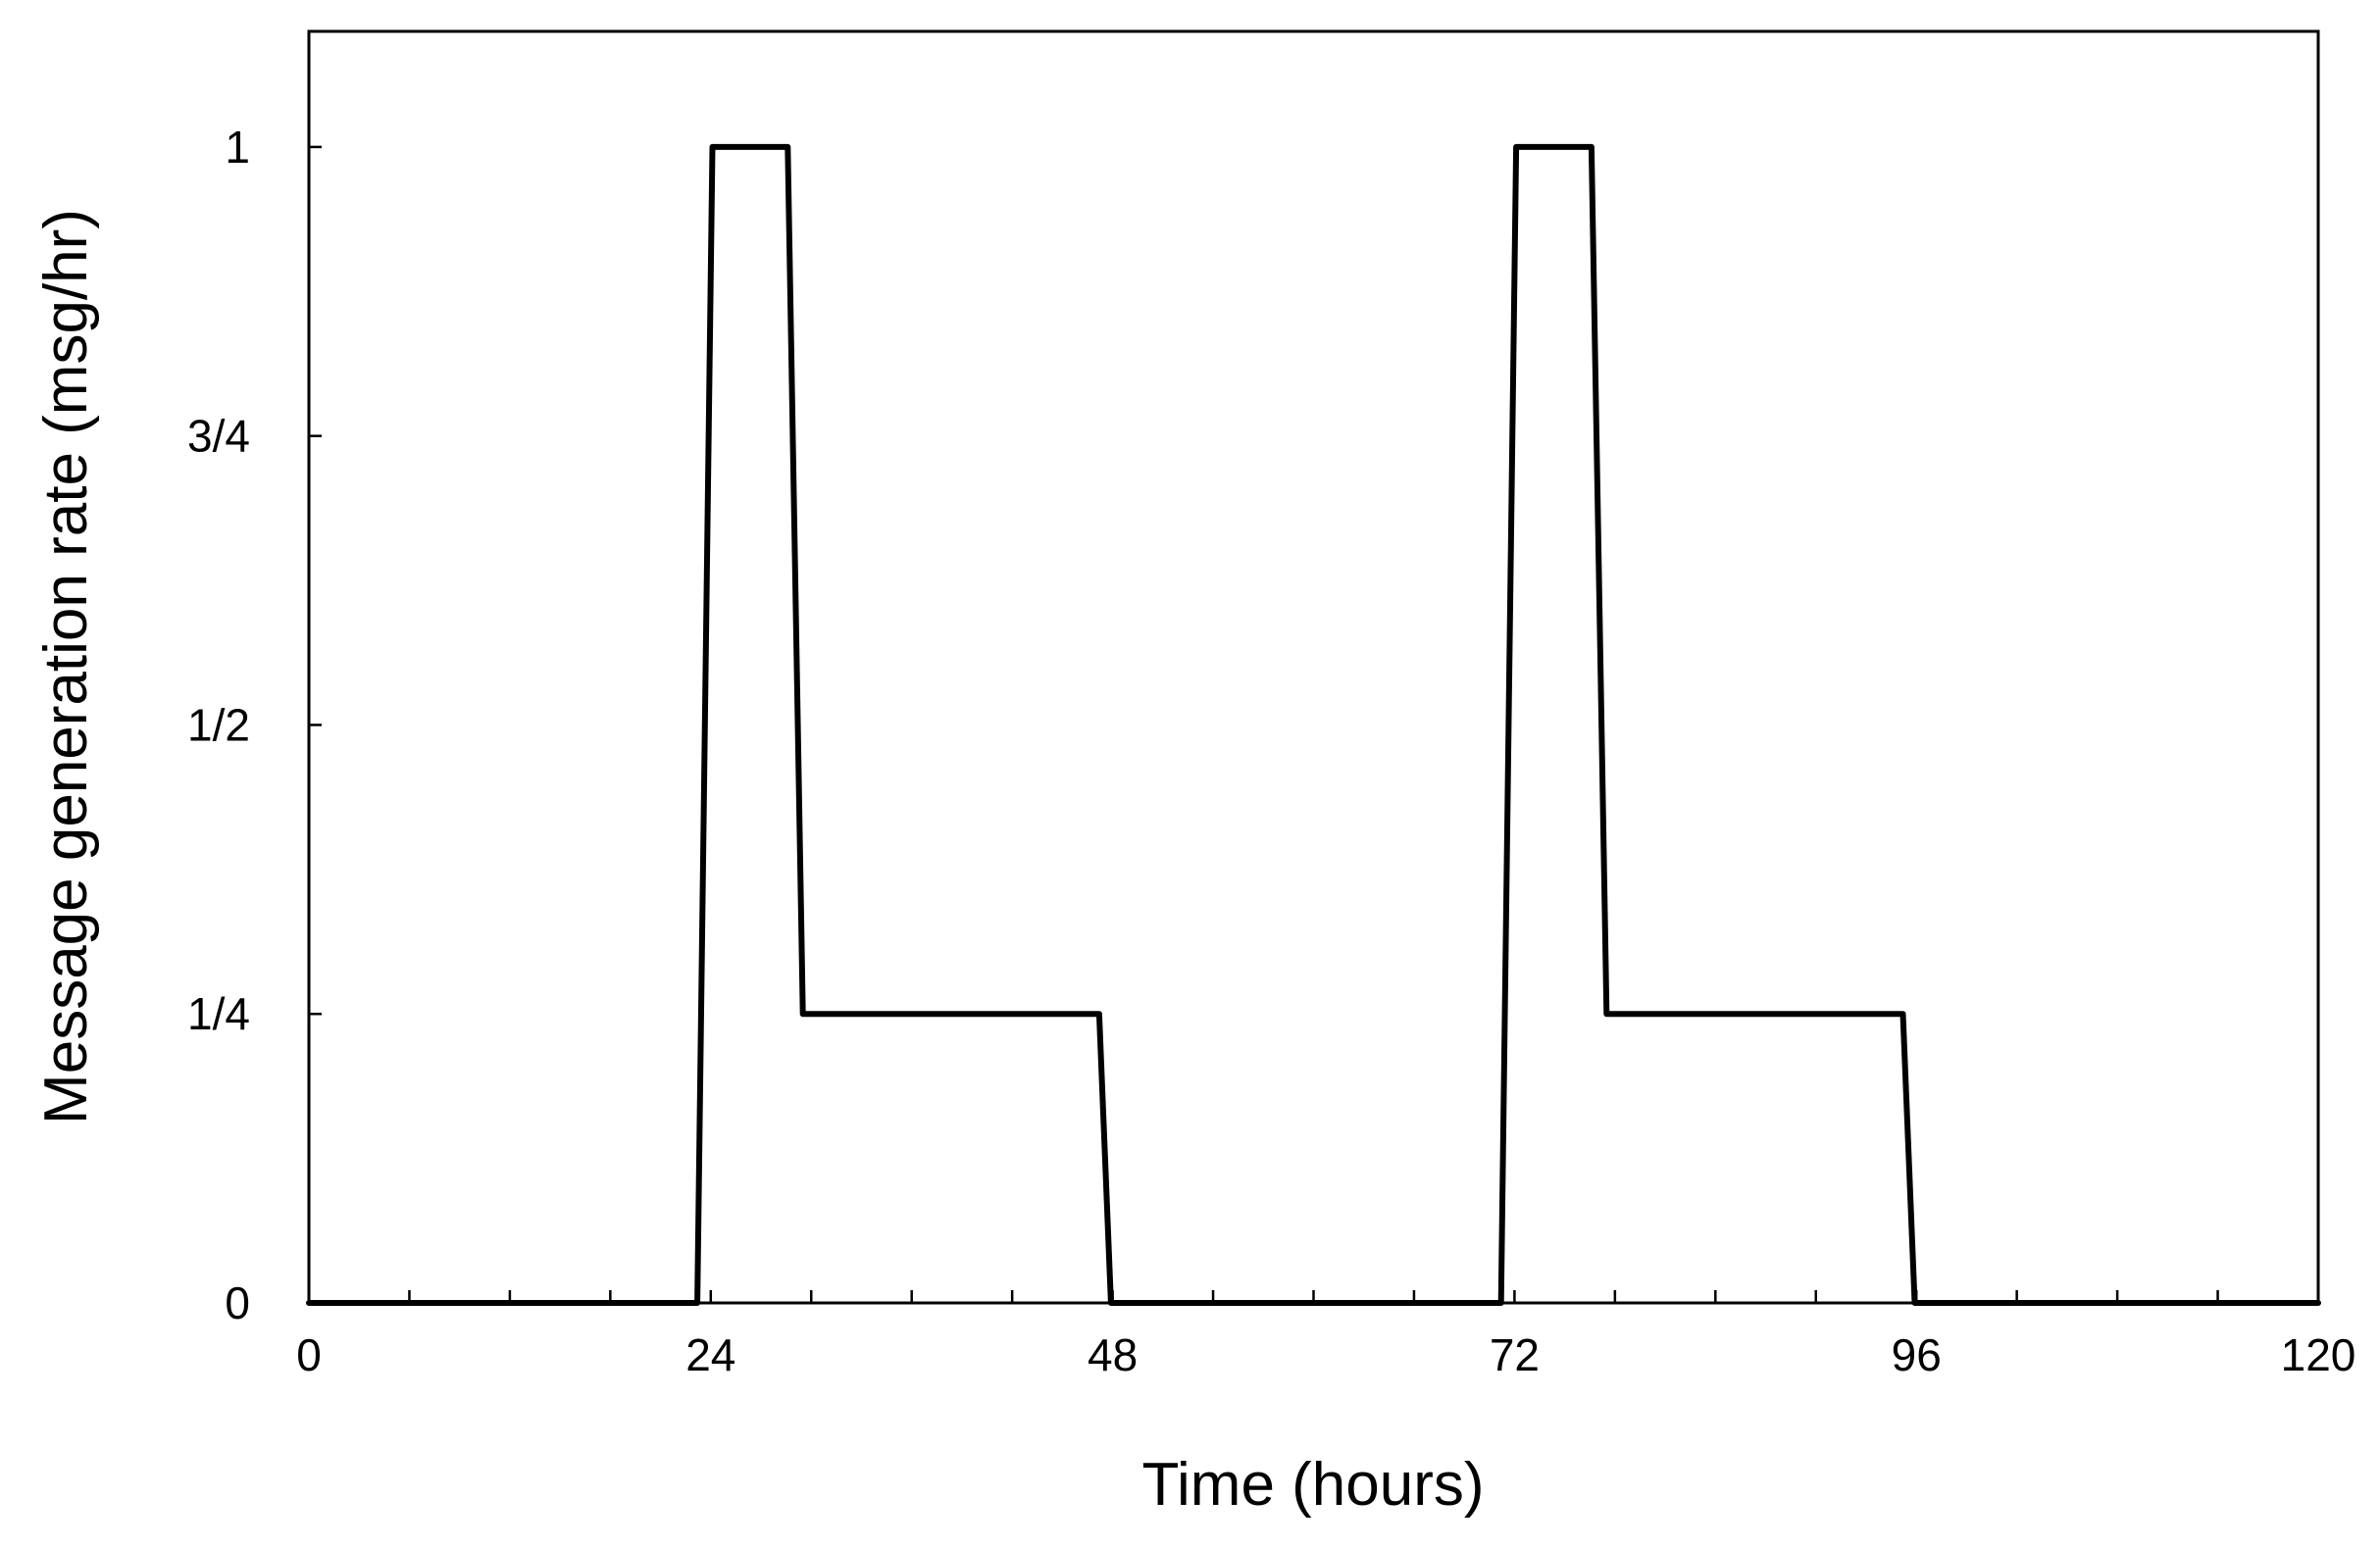  What do you see at coordinates (1113, 1355) in the screenshot?
I see `x-tick-label: 48` at bounding box center [1113, 1355].